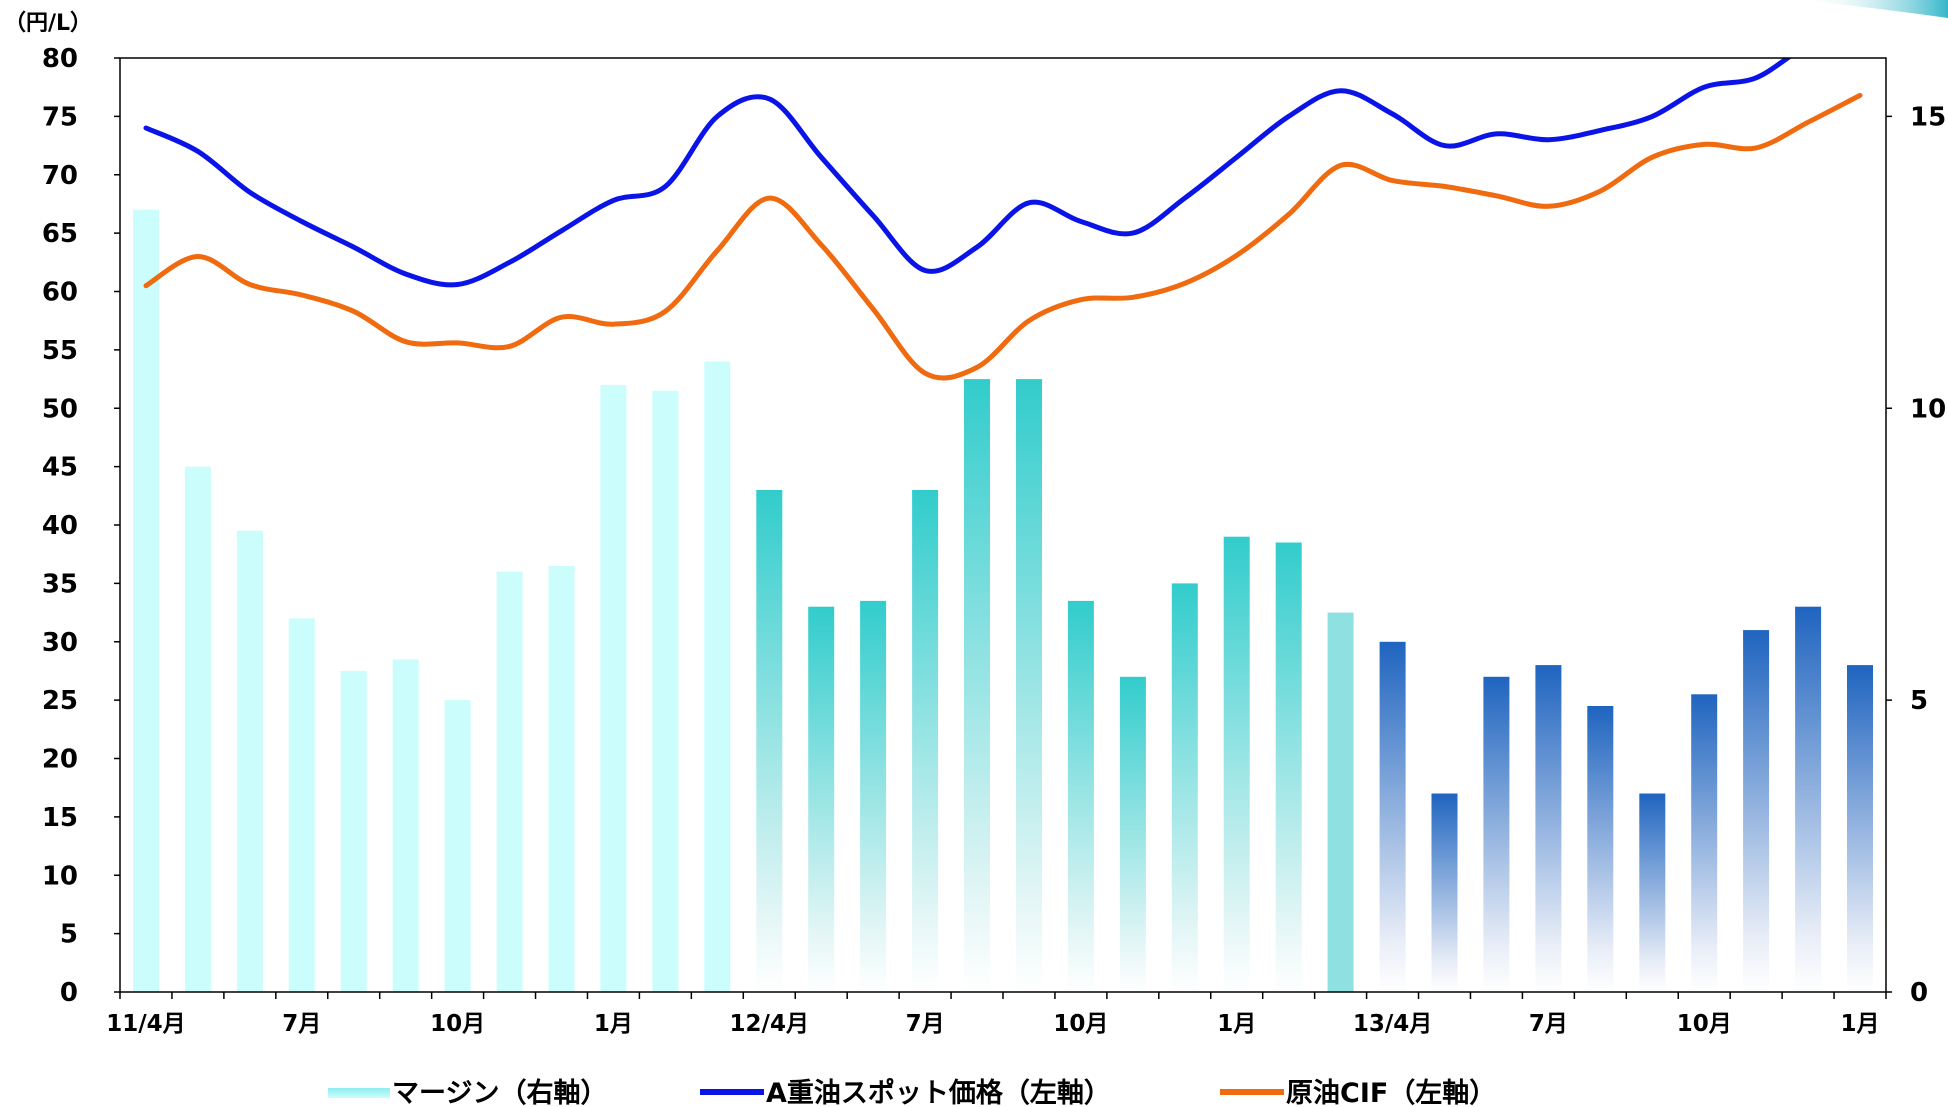 The image size is (1948, 1107). Describe the element at coordinates (60, 59) in the screenshot. I see `left-tick-label: 80` at that location.